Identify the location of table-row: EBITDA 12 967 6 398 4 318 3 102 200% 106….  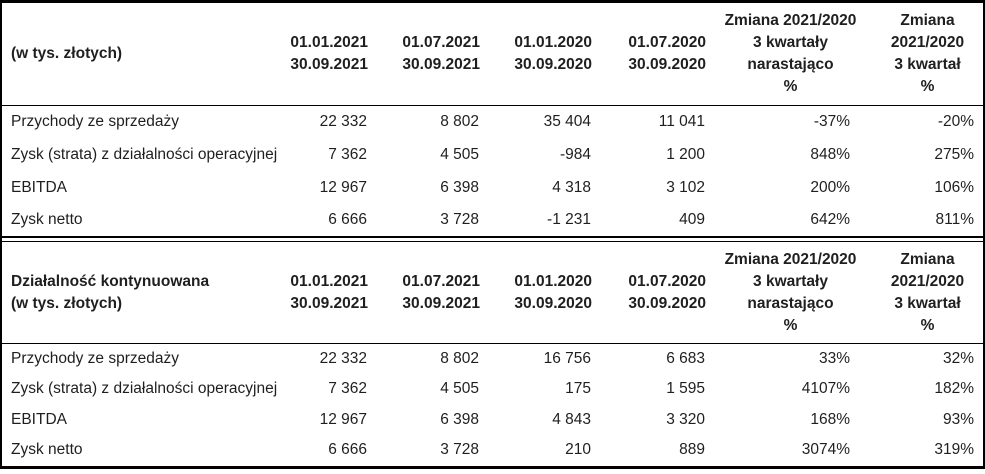
(492, 187).